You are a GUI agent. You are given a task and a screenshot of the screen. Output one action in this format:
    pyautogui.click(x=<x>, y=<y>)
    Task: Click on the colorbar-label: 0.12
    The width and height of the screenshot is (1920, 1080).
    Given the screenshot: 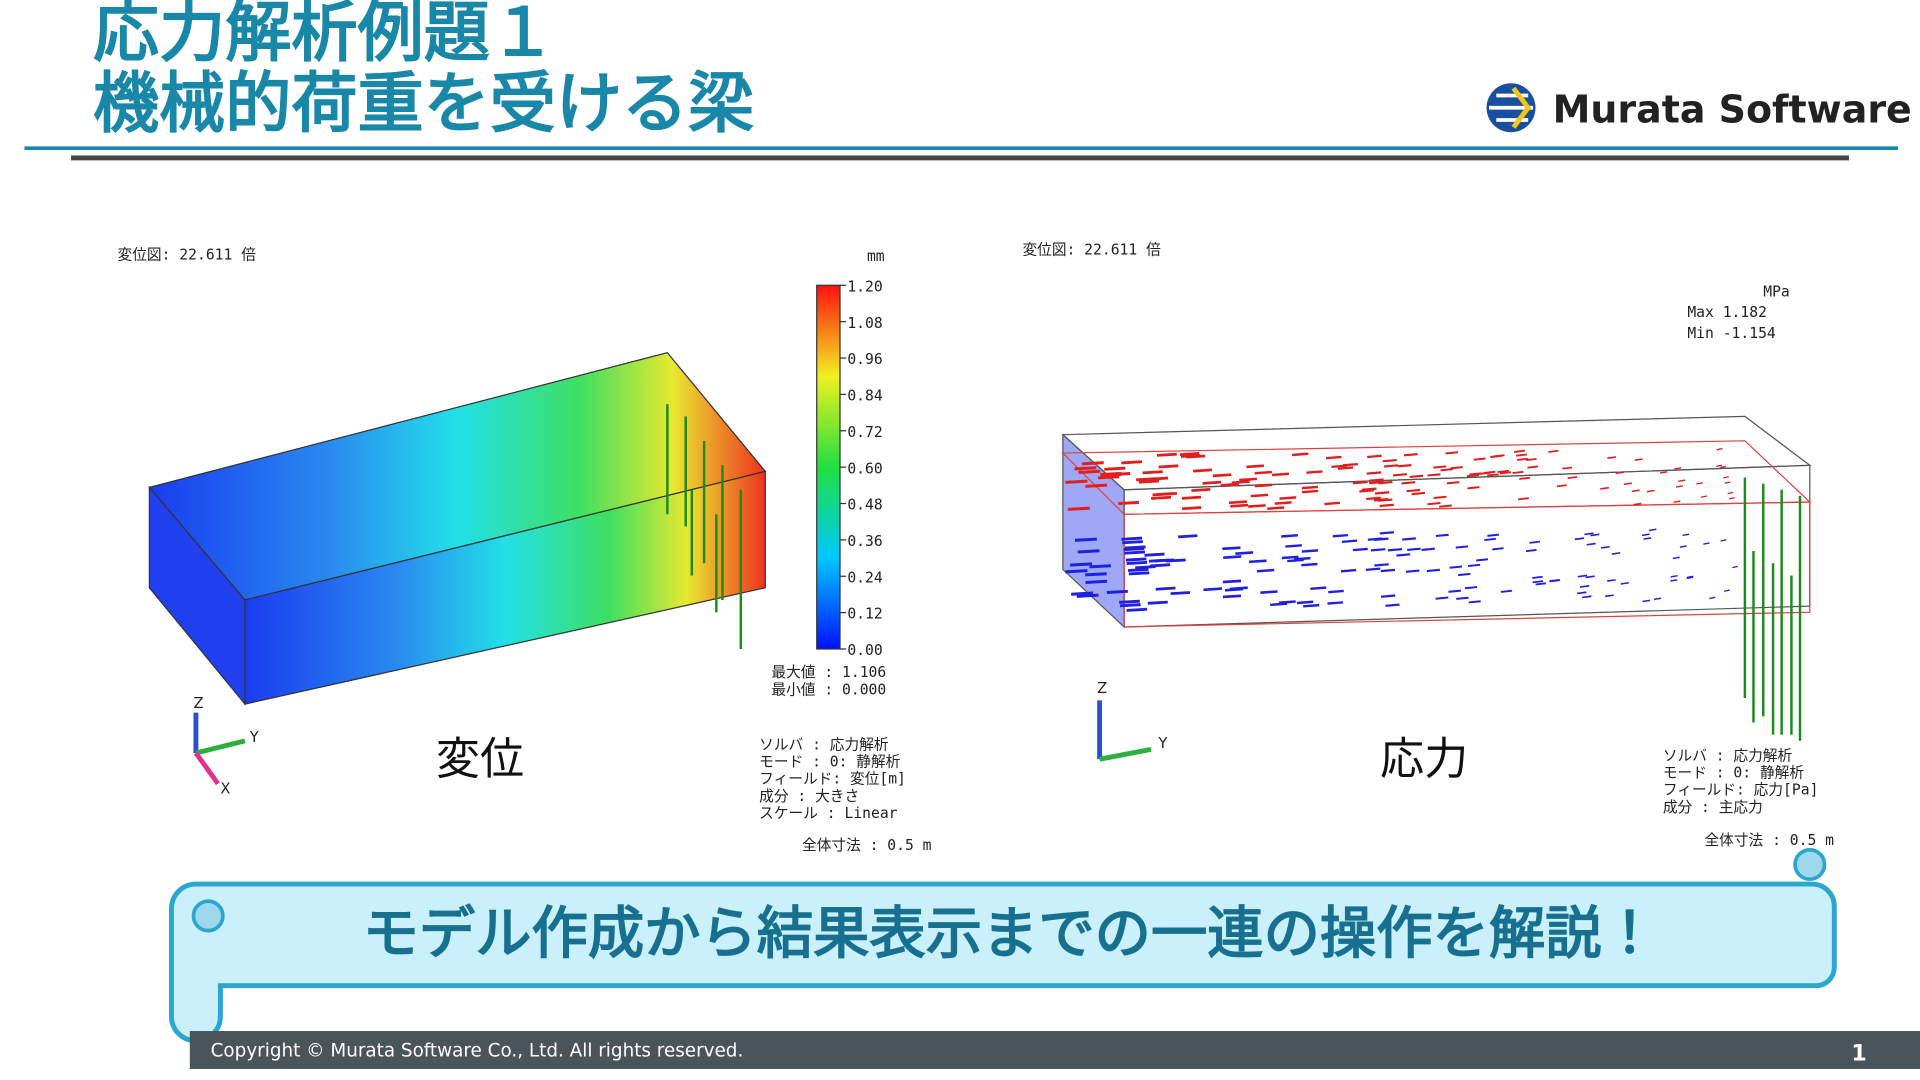 What is the action you would take?
    pyautogui.click(x=864, y=614)
    